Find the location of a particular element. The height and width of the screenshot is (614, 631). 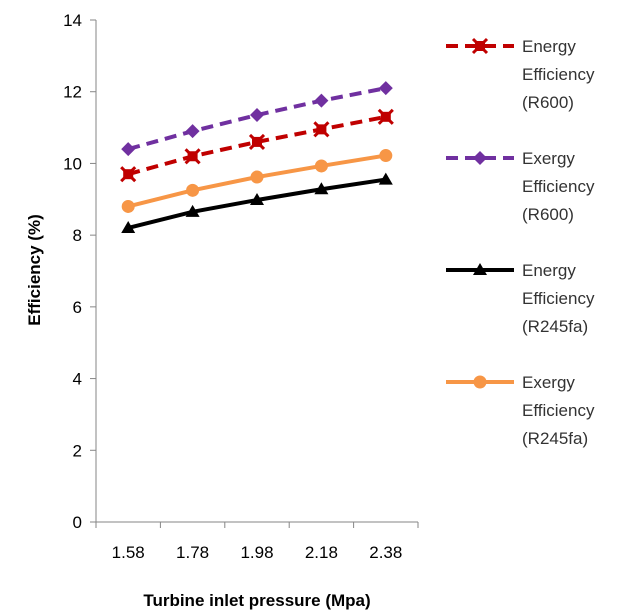

x-tick-label: 2.38 is located at coordinates (385, 552).